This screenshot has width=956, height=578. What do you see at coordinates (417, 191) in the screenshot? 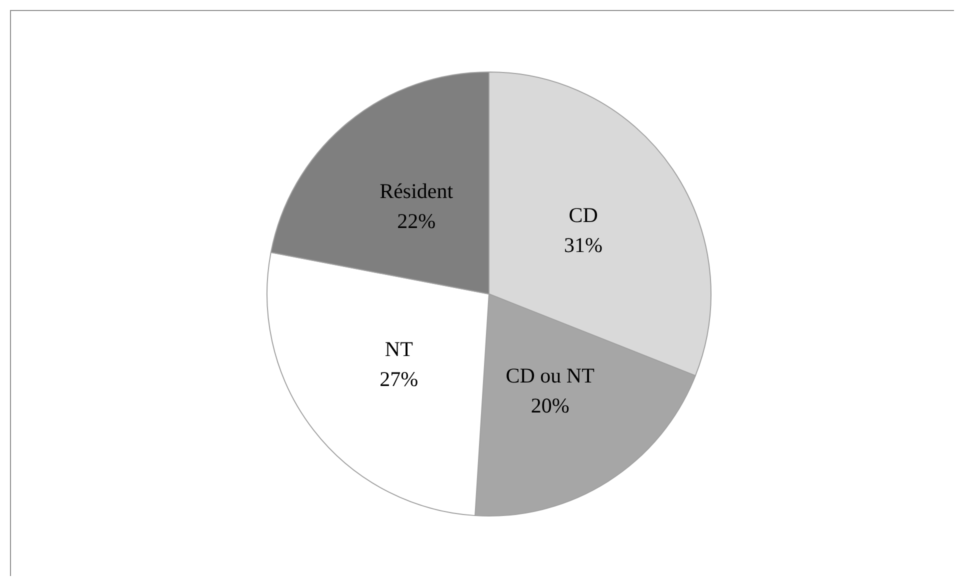
I see `slice-label: Résident` at bounding box center [417, 191].